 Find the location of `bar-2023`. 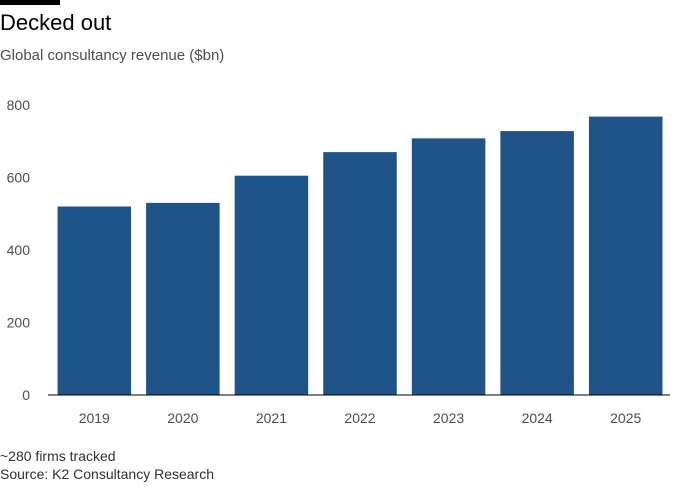

bar-2023 is located at coordinates (448, 266).